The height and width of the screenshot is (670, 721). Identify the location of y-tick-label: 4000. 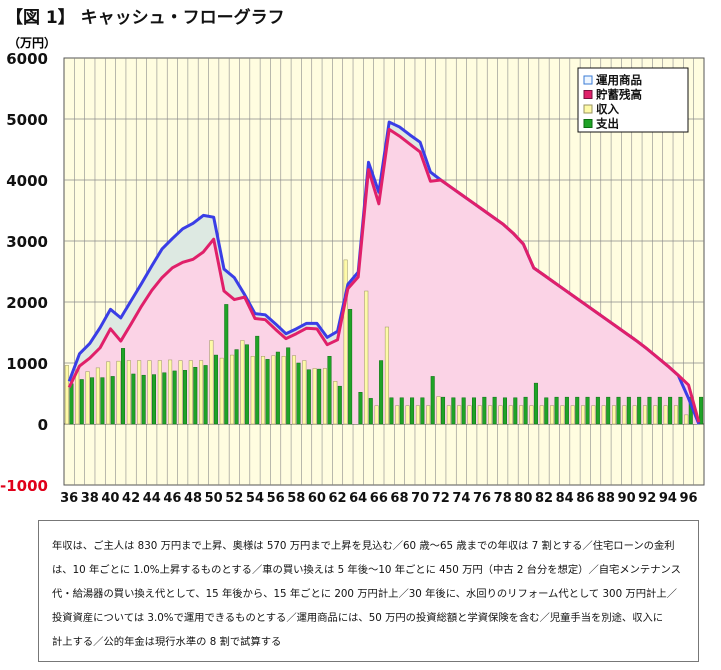
(27, 181).